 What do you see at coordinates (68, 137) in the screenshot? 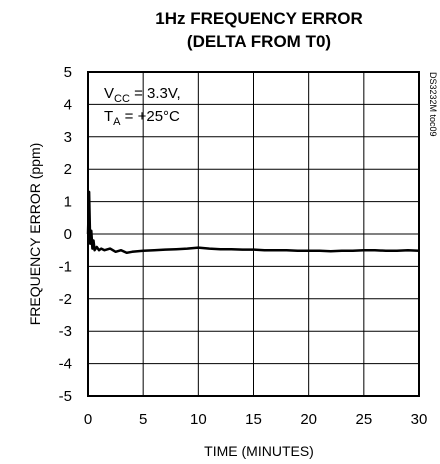
I see `y-tick-label: 3` at bounding box center [68, 137].